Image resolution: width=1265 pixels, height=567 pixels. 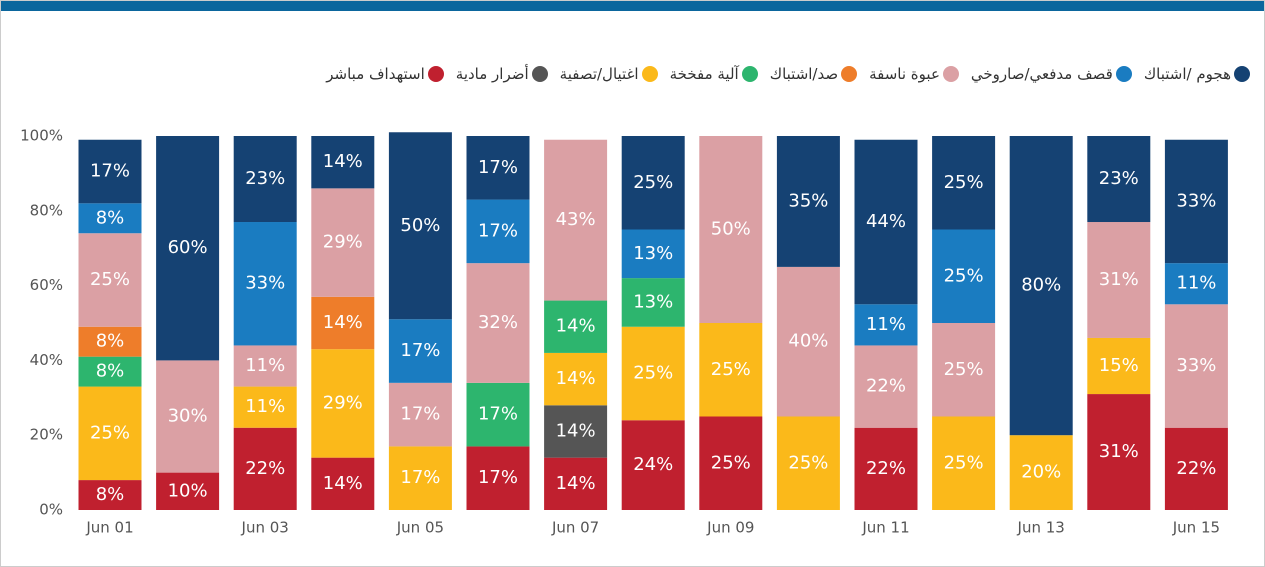 I want to click on data-label: 80%, so click(x=1041, y=285).